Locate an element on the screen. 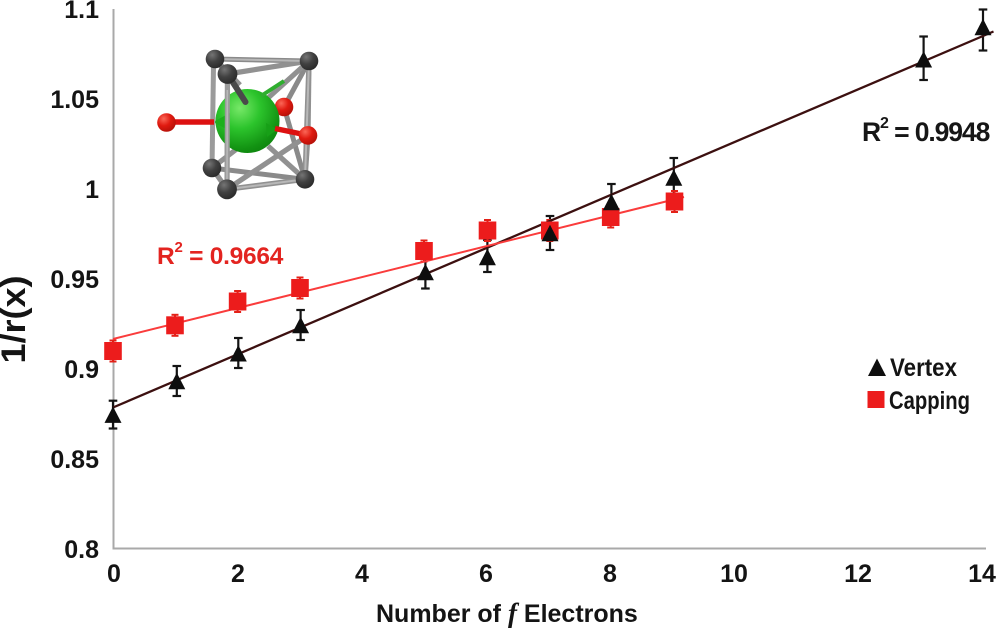  svg-text: Vertex is located at coordinates (923, 368).